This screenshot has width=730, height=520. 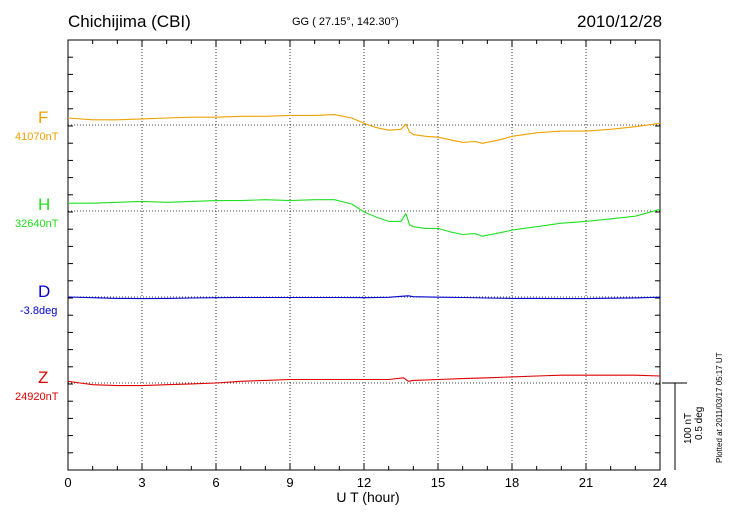 What do you see at coordinates (43, 117) in the screenshot?
I see `component-label-f: F` at bounding box center [43, 117].